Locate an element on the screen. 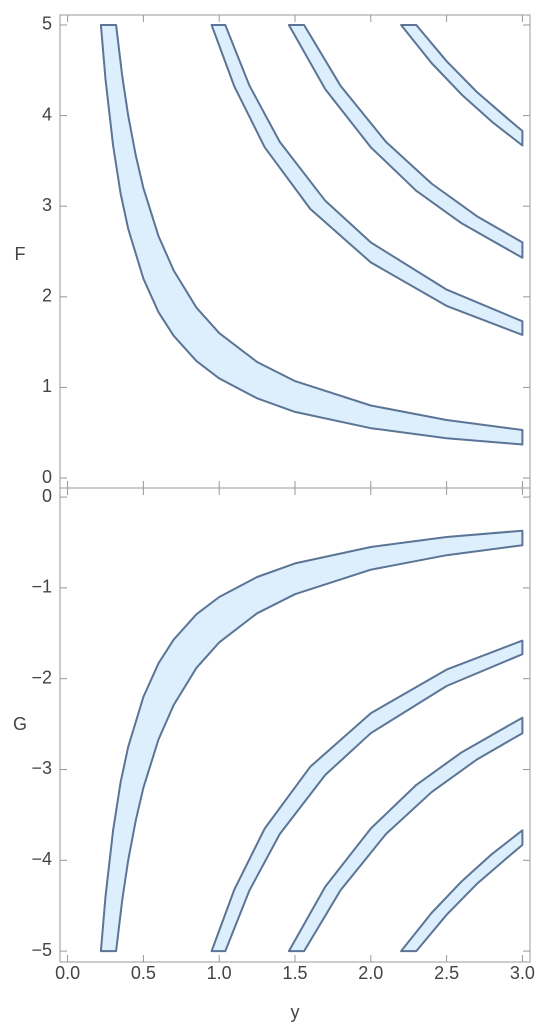 The height and width of the screenshot is (1029, 540). y-tick-label: 2 is located at coordinates (47, 296).